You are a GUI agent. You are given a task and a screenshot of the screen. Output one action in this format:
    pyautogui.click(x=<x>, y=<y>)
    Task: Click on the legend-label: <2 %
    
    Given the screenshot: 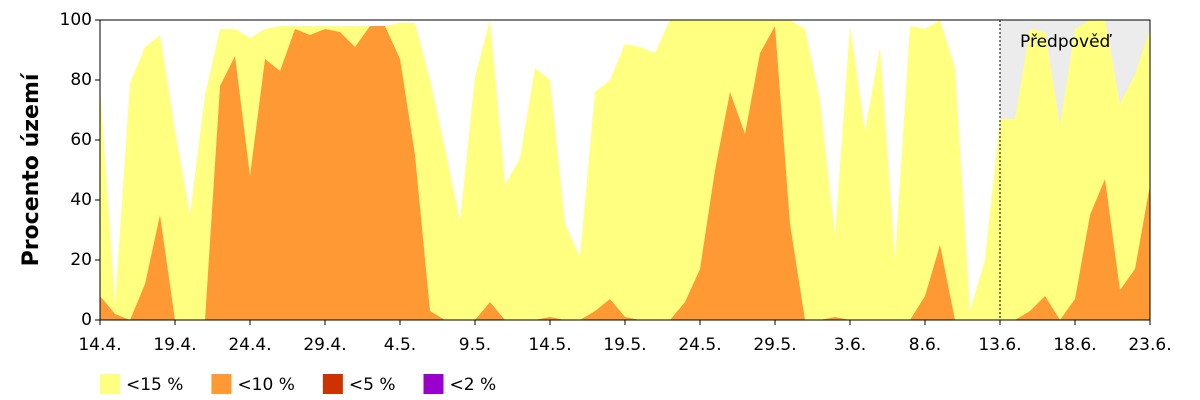 What is the action you would take?
    pyautogui.click(x=473, y=385)
    